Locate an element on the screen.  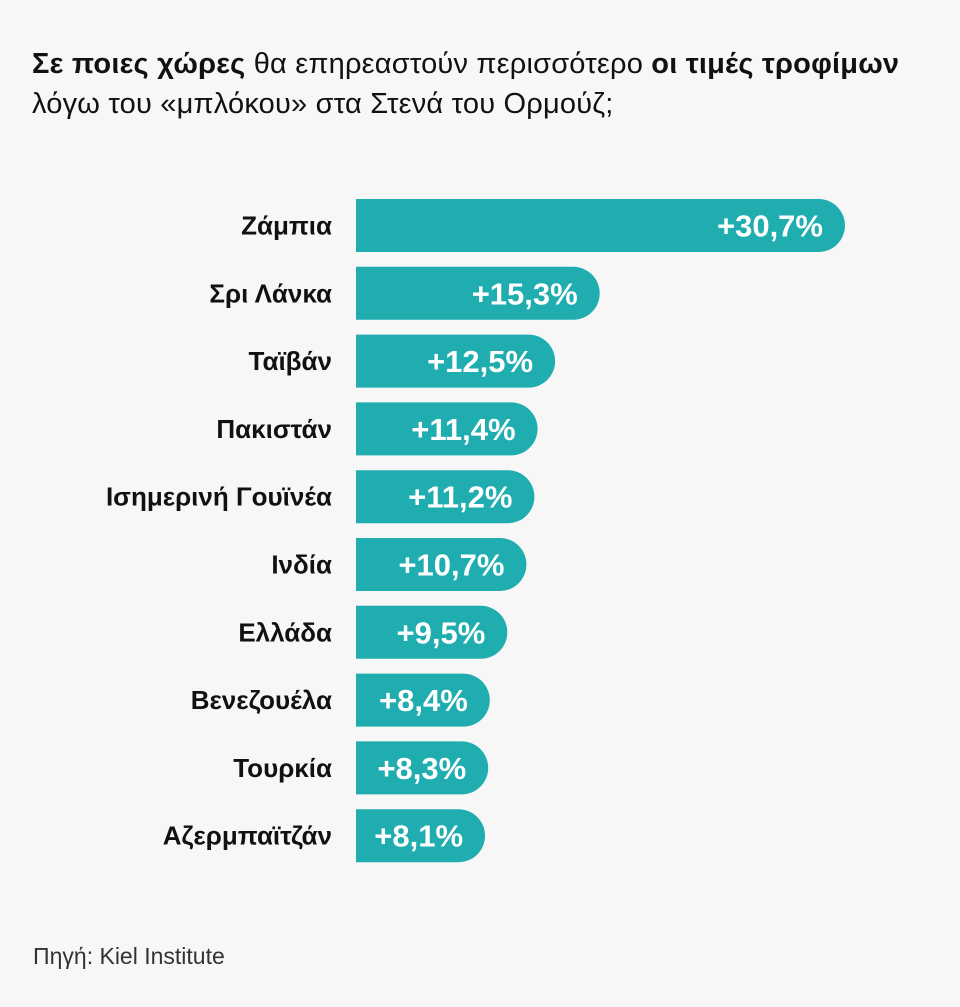
value-label-3: +11,4% is located at coordinates (463, 429).